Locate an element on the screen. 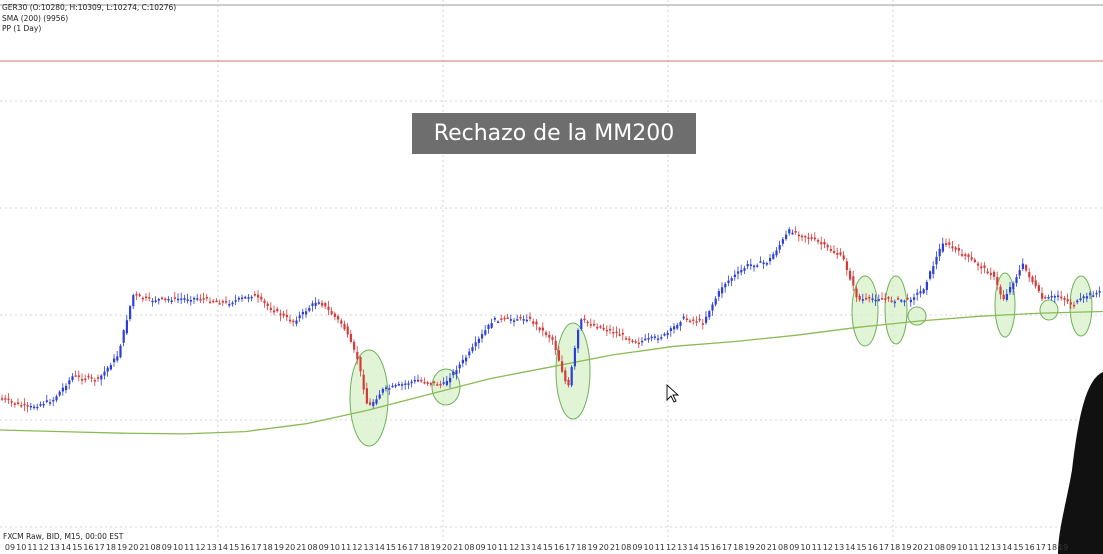 The height and width of the screenshot is (554, 1103). x-tick-label: 20 is located at coordinates (290, 547).